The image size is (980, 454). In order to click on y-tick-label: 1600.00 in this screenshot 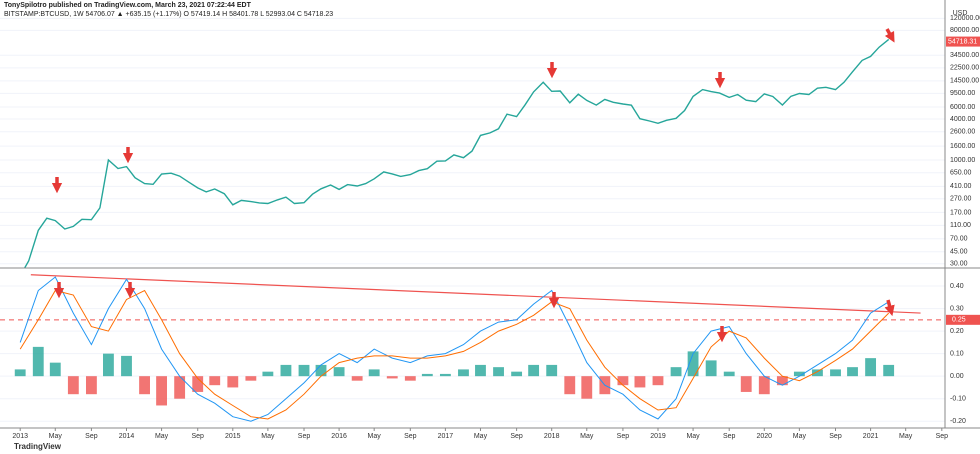, I will do `click(962, 146)`.